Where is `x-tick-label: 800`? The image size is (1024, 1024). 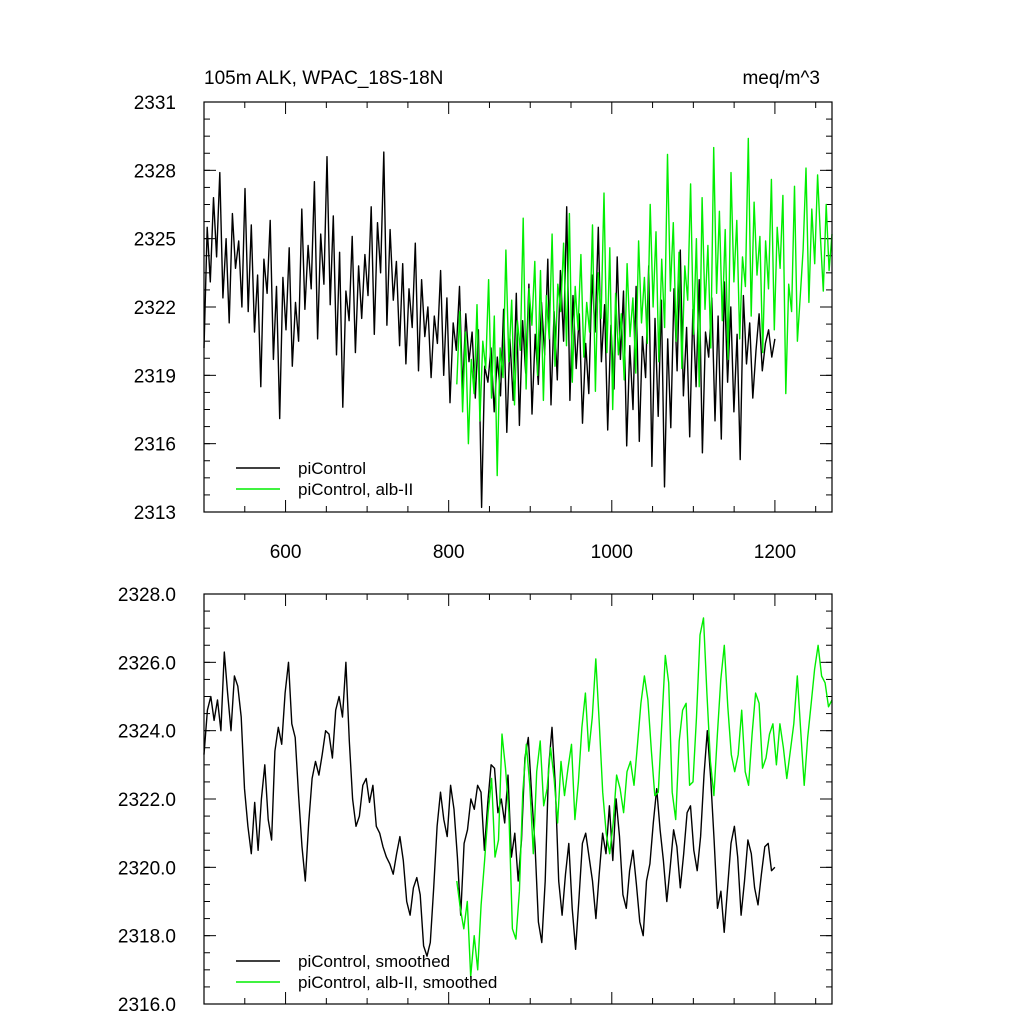
x-tick-label: 800 is located at coordinates (449, 552).